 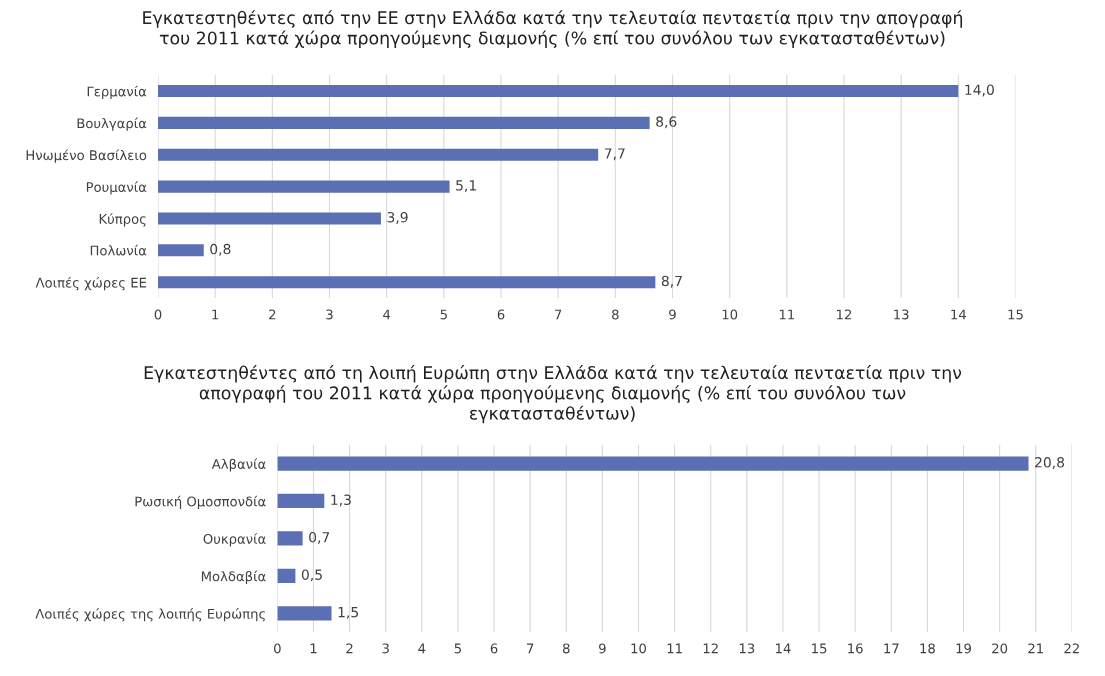 What do you see at coordinates (855, 648) in the screenshot?
I see `x-tick-label: 16` at bounding box center [855, 648].